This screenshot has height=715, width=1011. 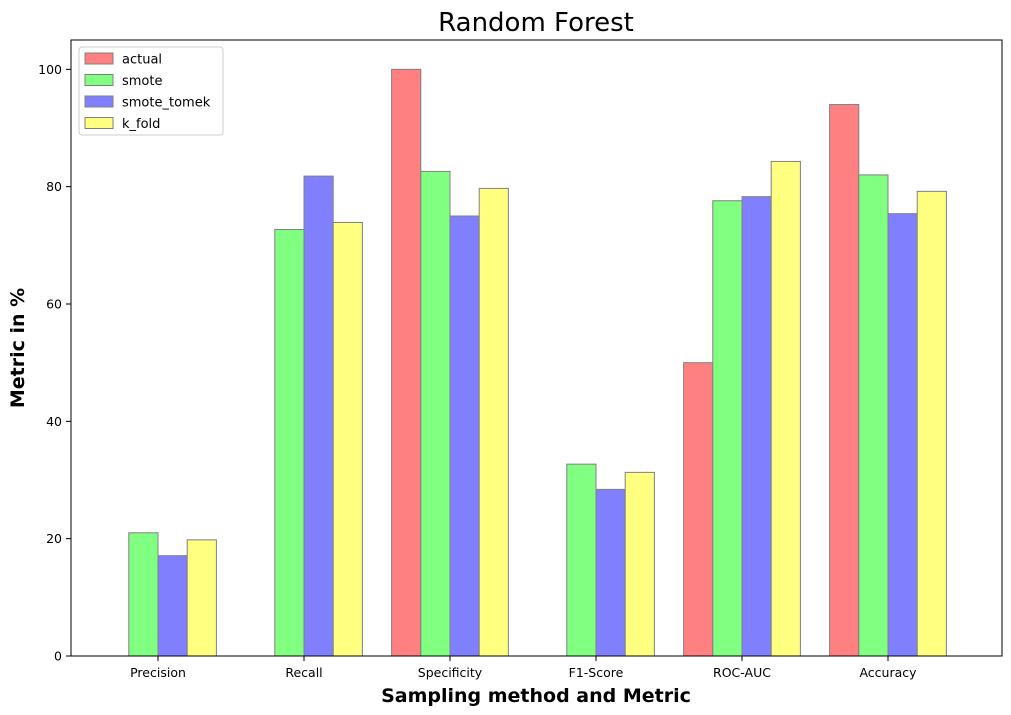 I want to click on x-tick-label: Specificity, so click(x=450, y=672).